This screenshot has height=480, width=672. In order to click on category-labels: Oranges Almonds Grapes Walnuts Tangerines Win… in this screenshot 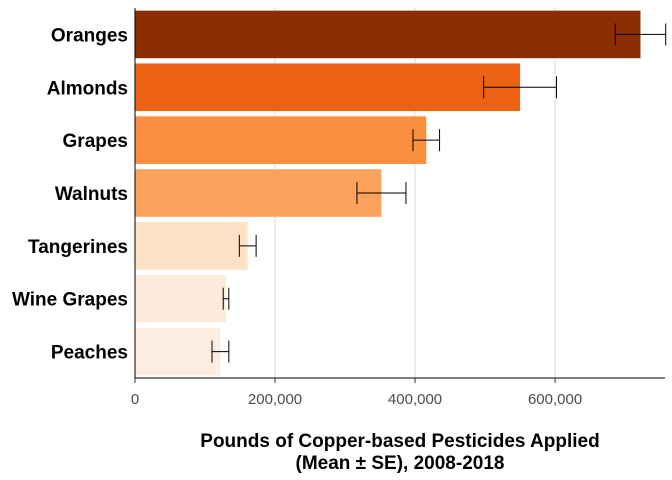, I will do `click(70, 194)`.